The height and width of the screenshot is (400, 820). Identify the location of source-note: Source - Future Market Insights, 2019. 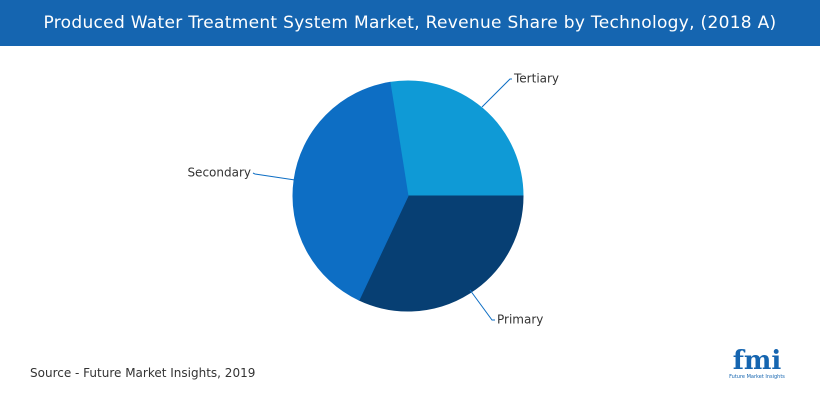
(143, 373).